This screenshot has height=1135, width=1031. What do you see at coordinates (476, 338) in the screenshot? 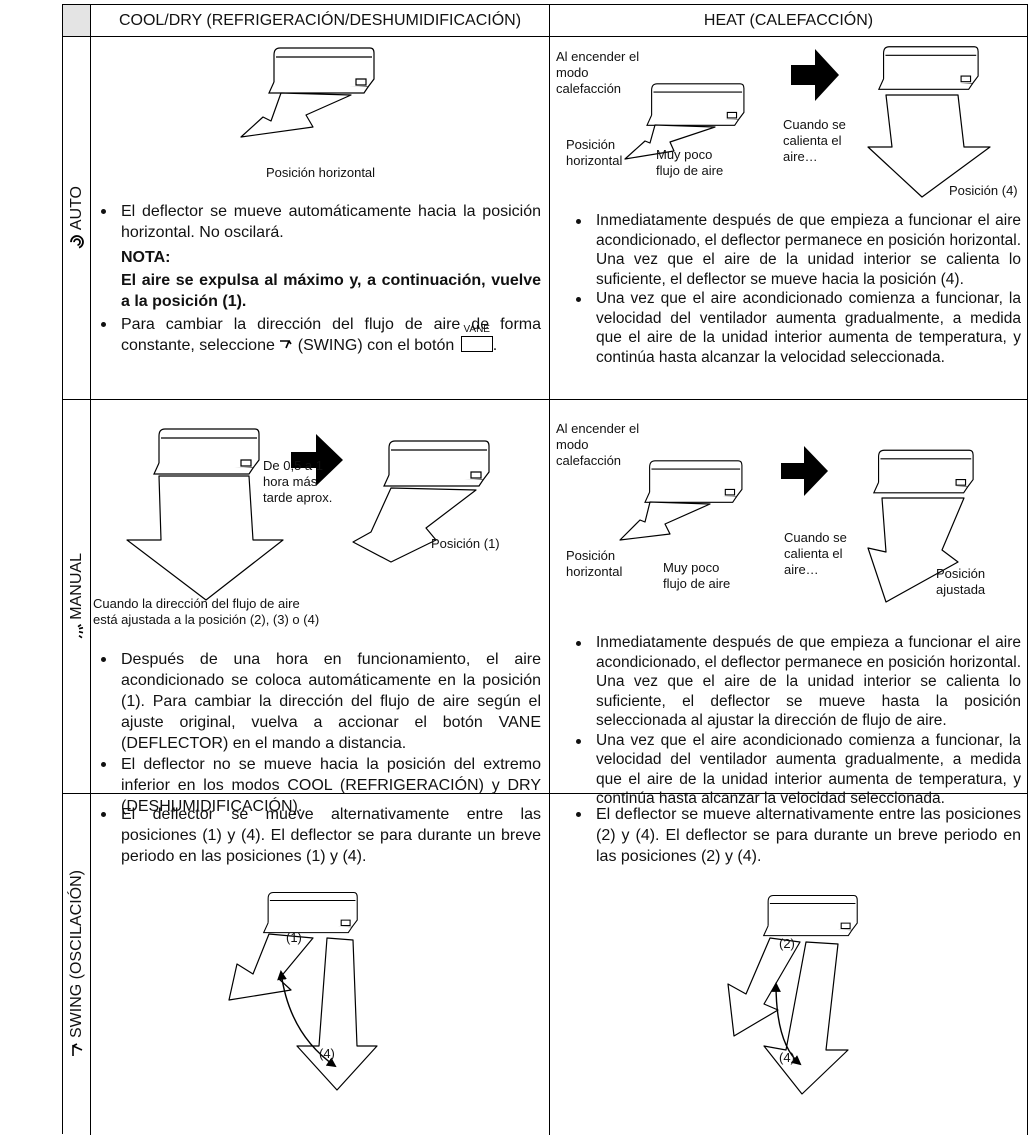
I see `vane-button: VANE` at bounding box center [476, 338].